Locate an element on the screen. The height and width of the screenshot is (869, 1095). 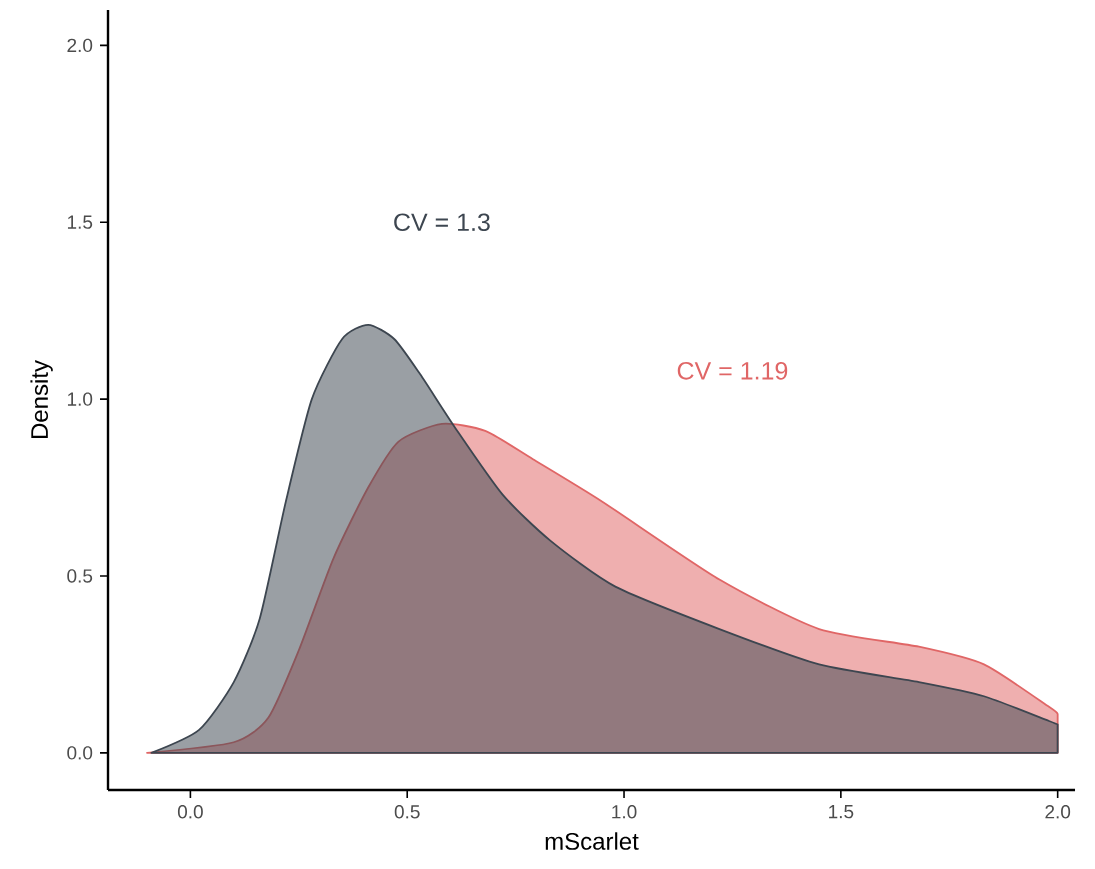
x-axis-title: mScarlet is located at coordinates (592, 841).